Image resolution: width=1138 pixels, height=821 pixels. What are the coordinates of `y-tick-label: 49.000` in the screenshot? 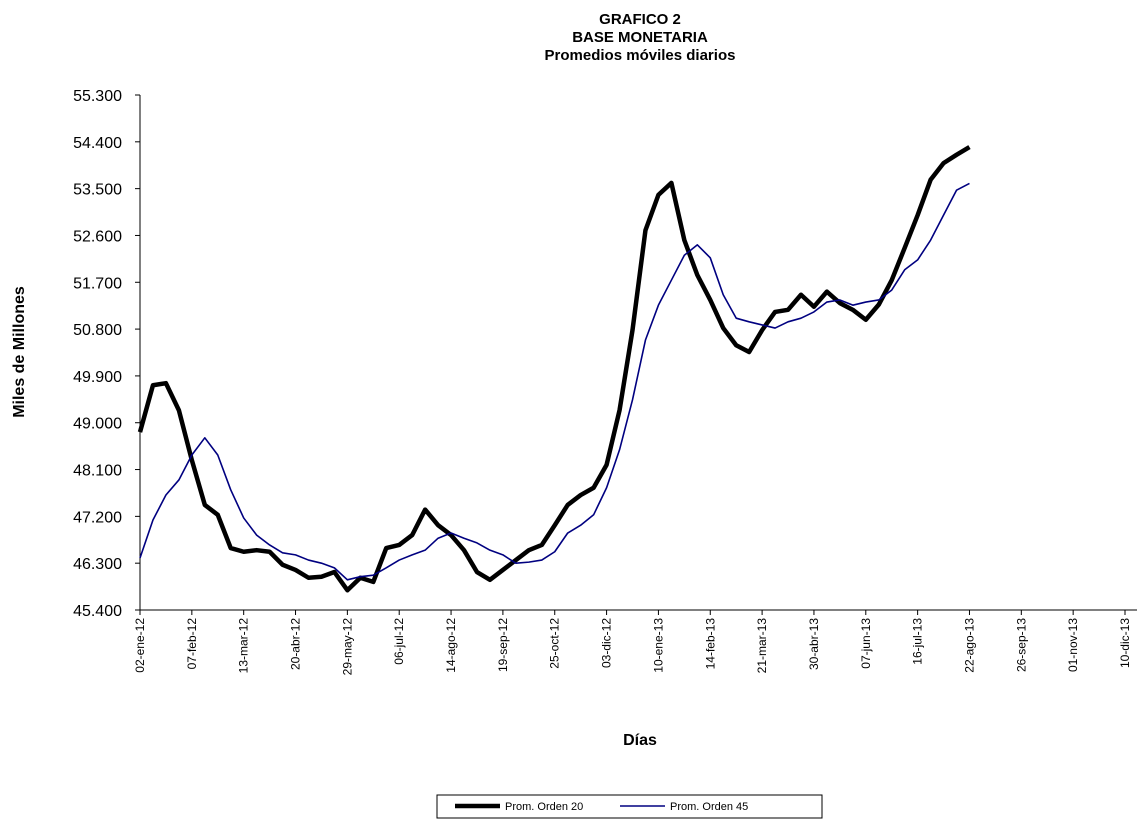 It's located at (97, 424).